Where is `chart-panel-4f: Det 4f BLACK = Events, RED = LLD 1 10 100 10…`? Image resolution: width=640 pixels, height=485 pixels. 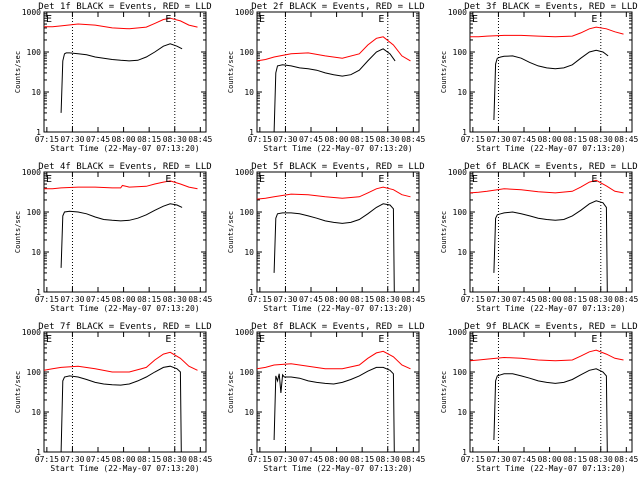 chart-panel-4f: Det 4f BLACK = Events, RED = LLD 1 10 100 10… is located at coordinates (113, 237).